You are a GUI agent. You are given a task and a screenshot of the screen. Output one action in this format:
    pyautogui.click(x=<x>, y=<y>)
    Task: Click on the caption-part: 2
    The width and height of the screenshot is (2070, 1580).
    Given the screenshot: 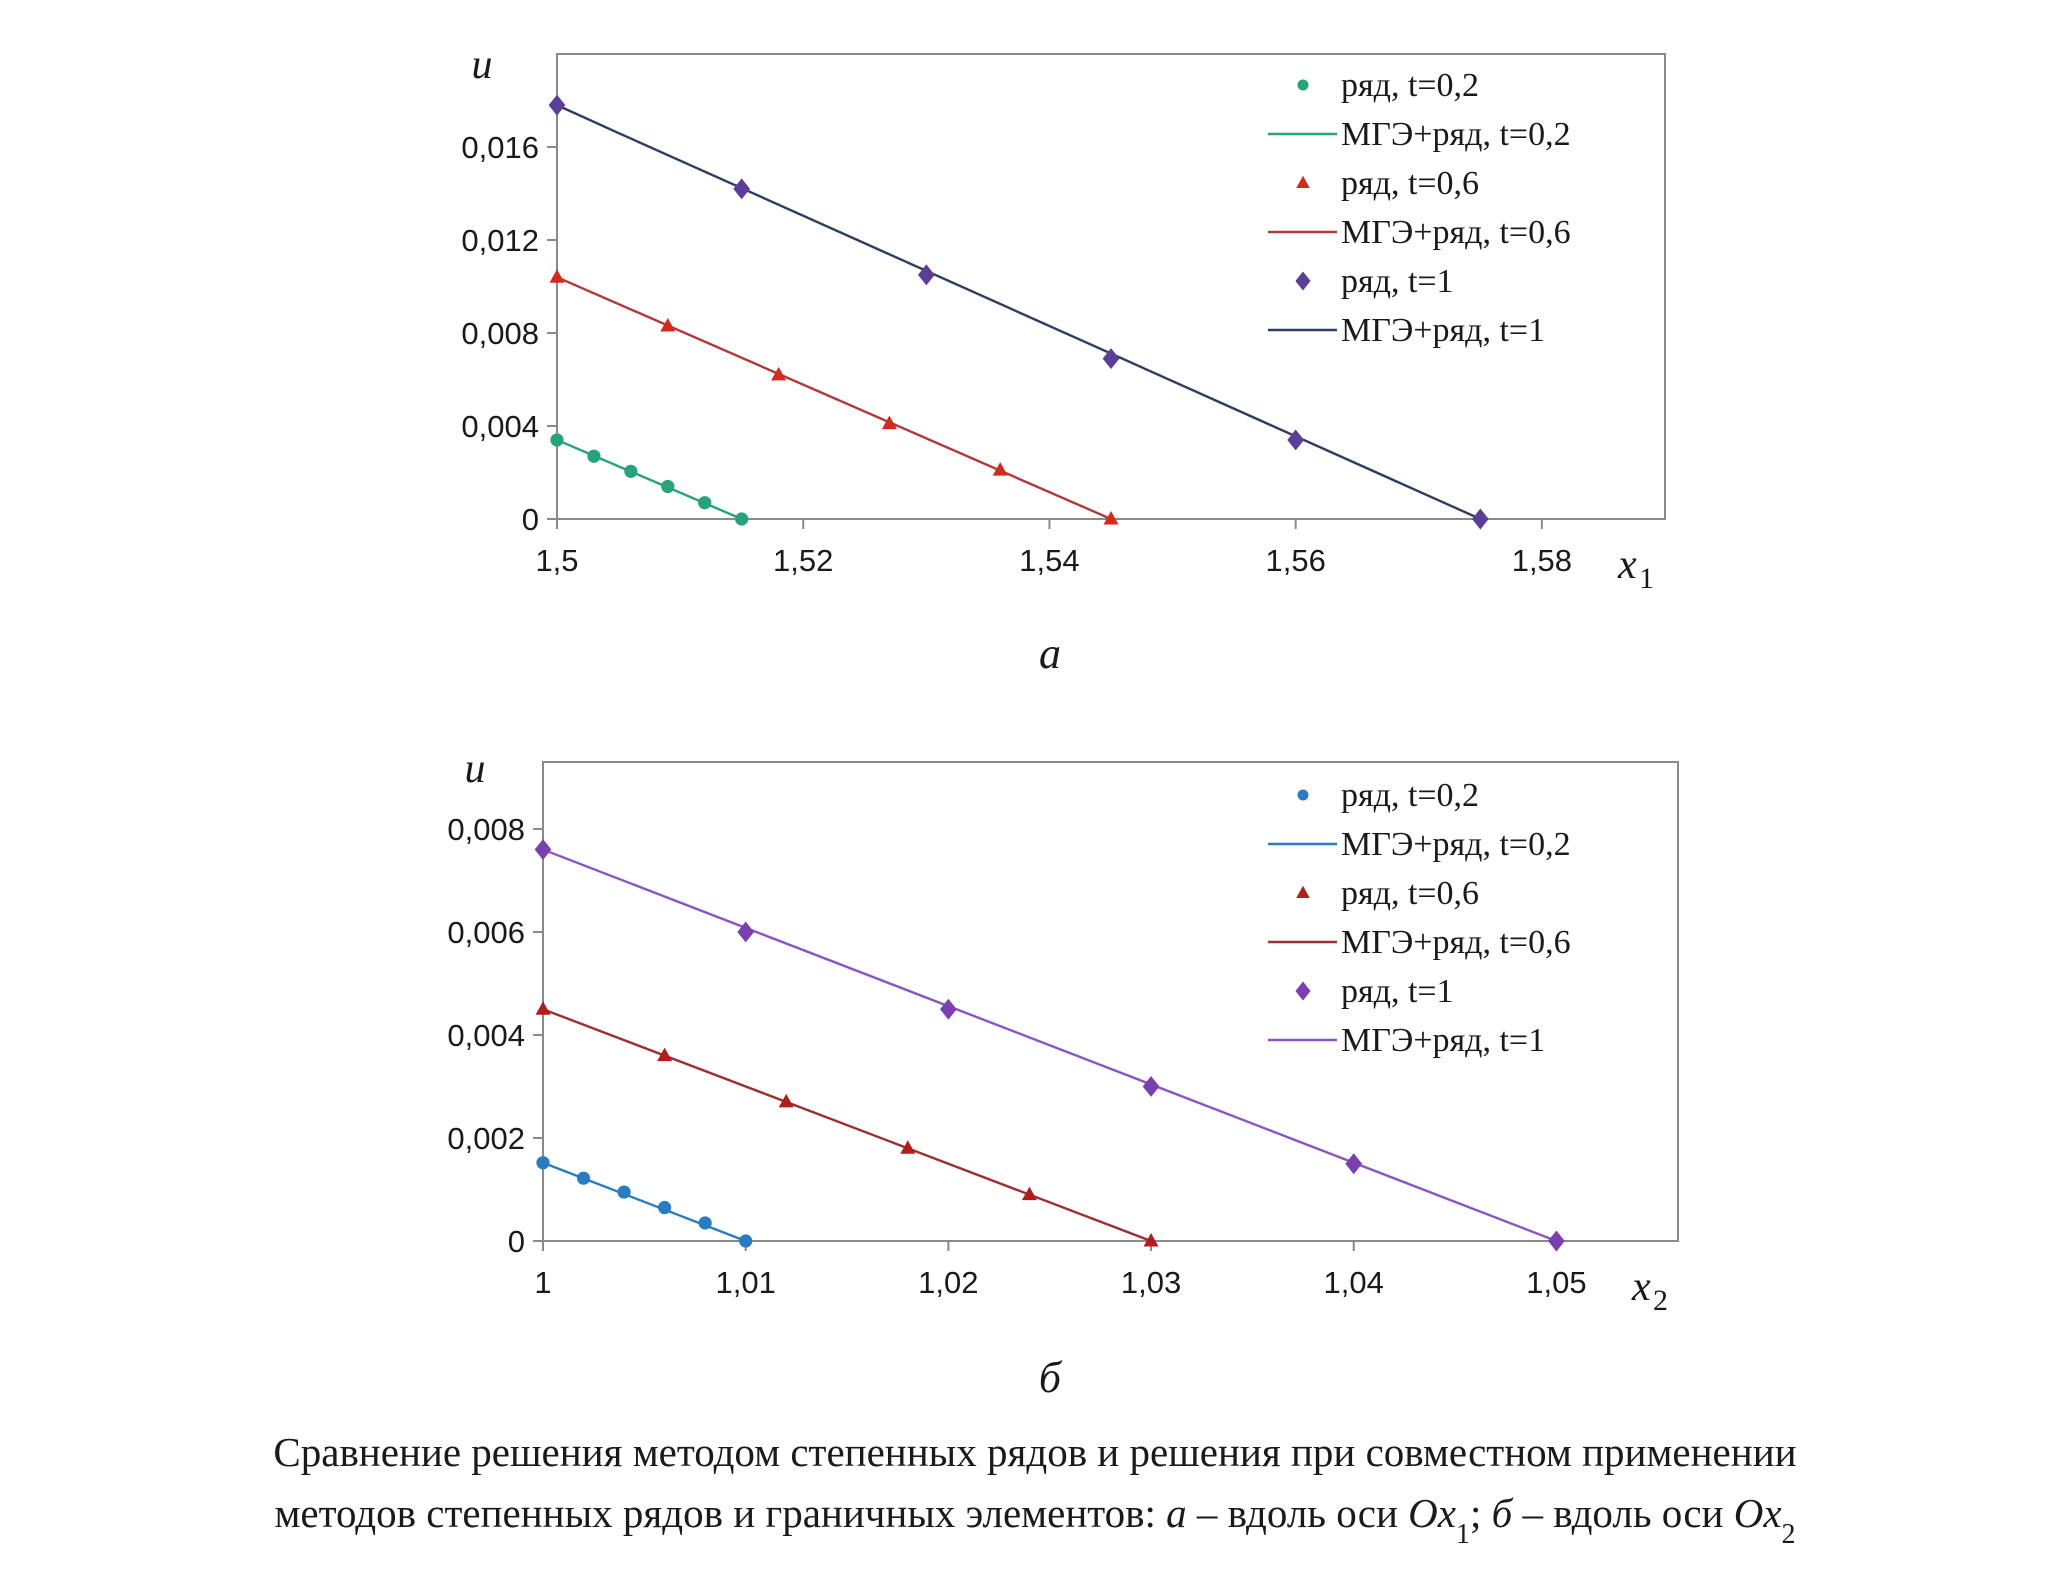 What is the action you would take?
    pyautogui.click(x=1789, y=1534)
    